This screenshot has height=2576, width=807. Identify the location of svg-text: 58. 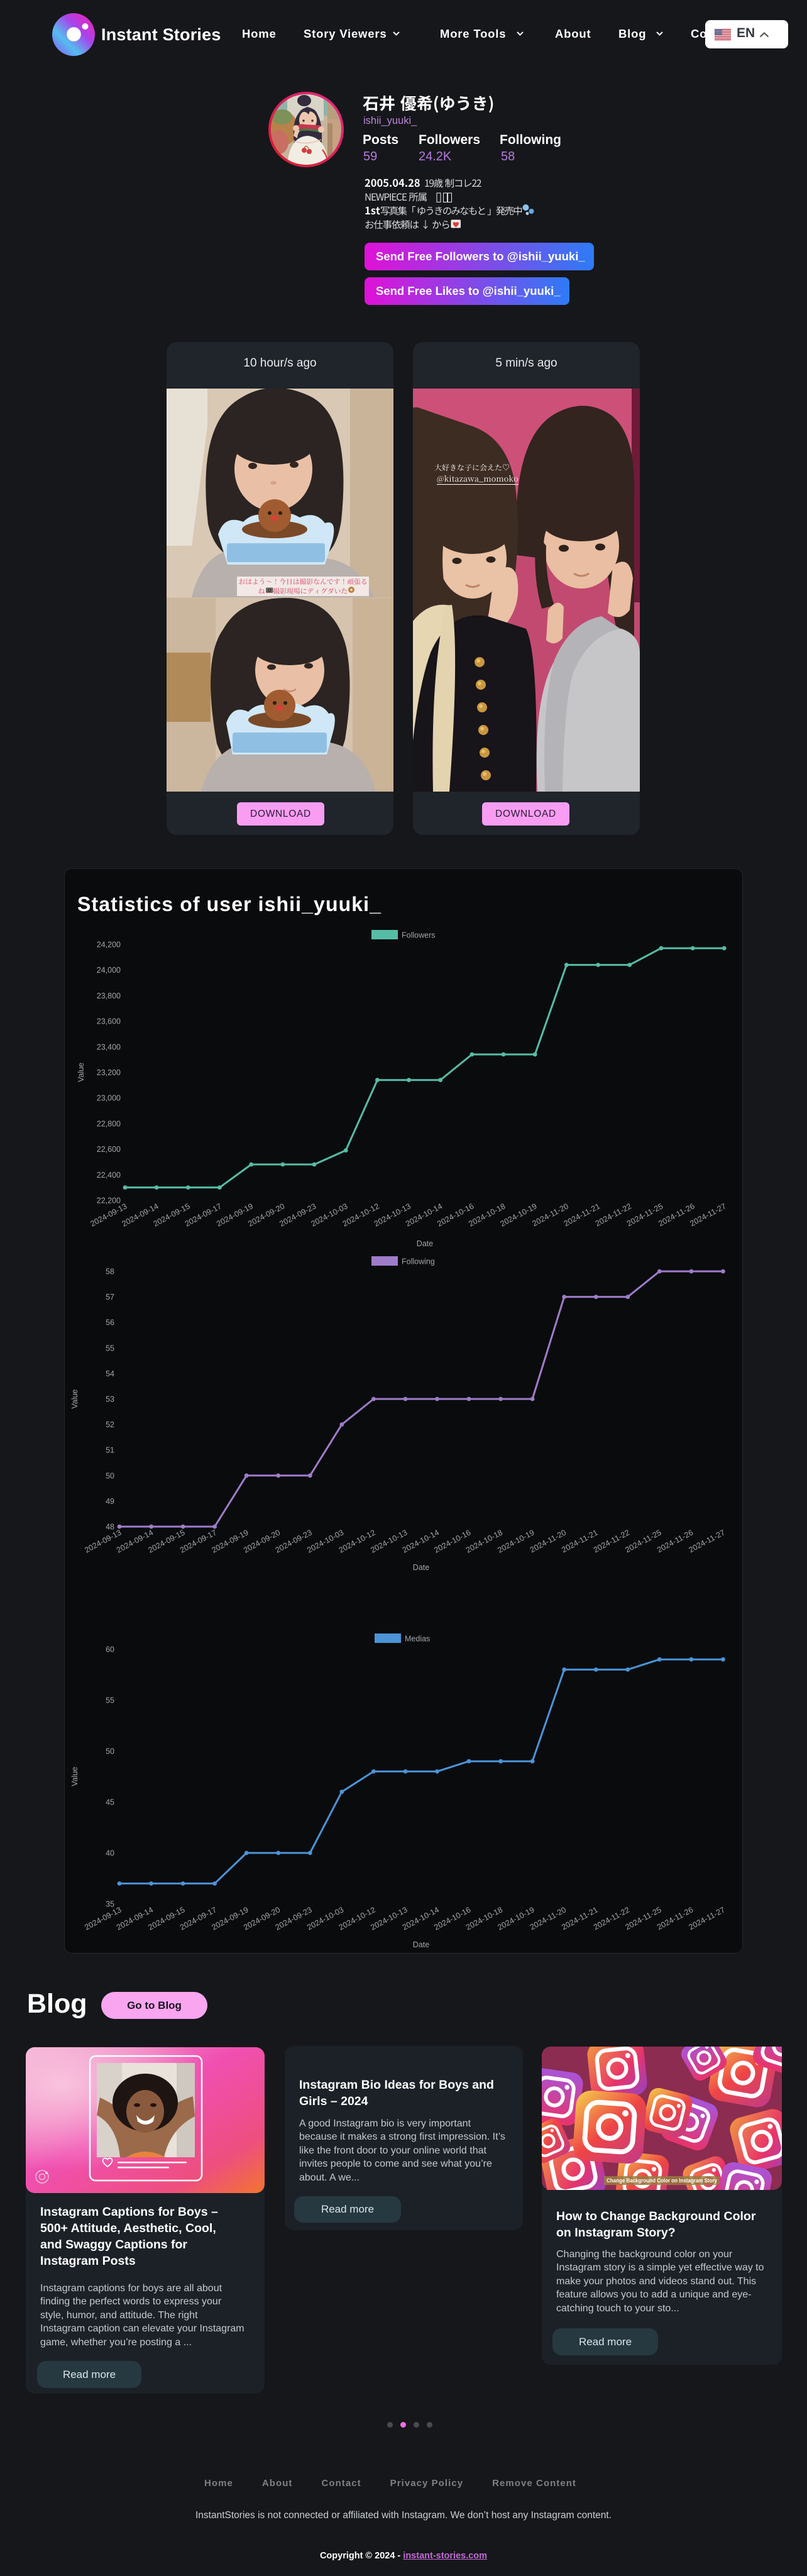
(110, 1272).